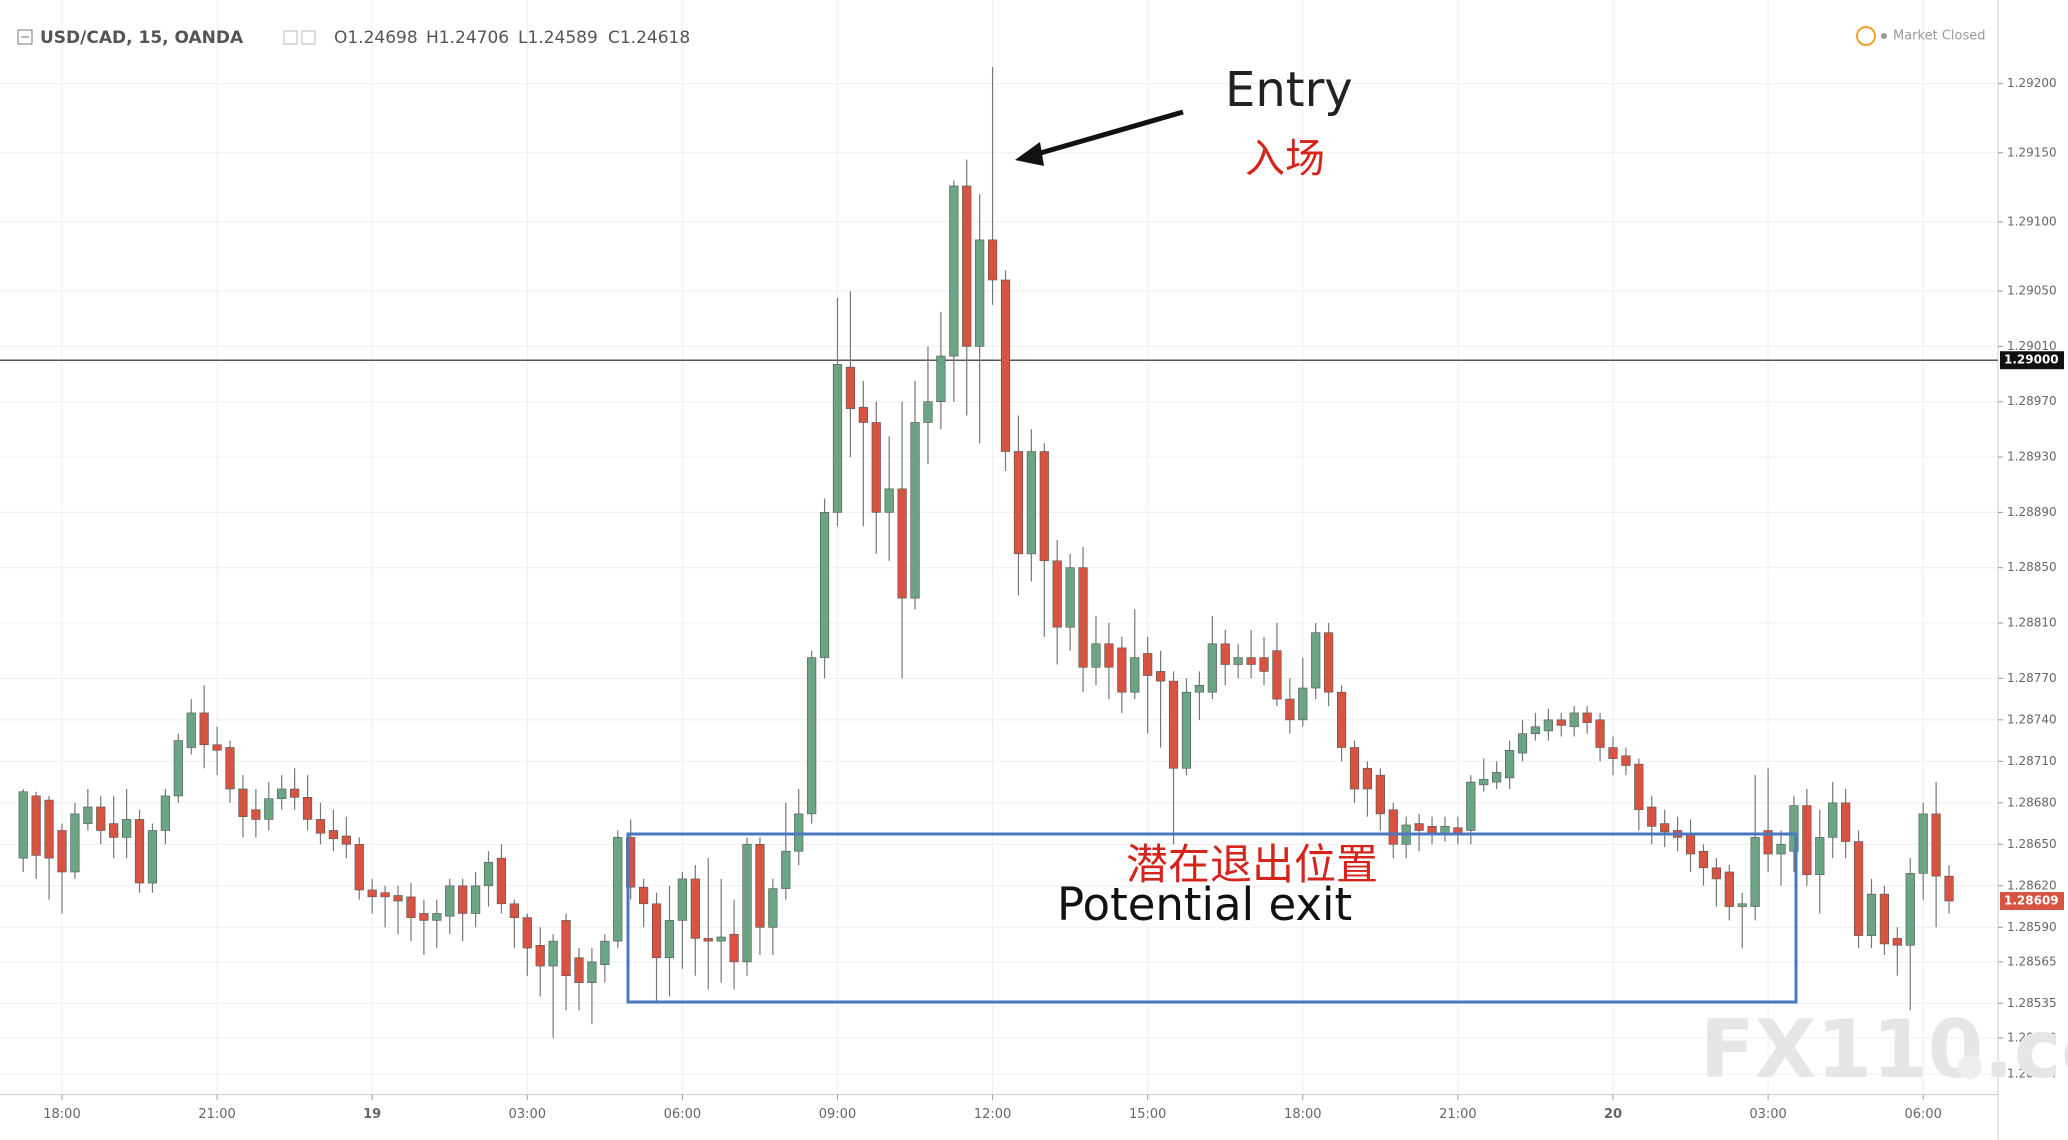  What do you see at coordinates (2032, 927) in the screenshot?
I see `y-tick-label: 1.28590` at bounding box center [2032, 927].